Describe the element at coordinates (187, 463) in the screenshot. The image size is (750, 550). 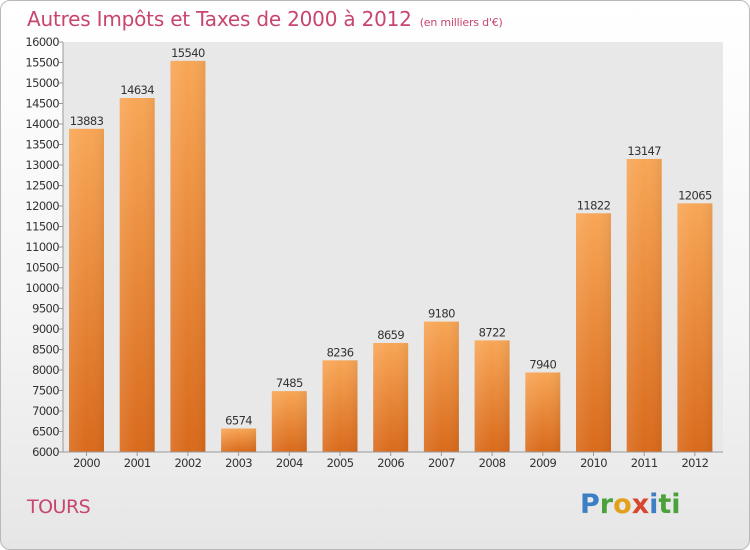
I see `x-tick-label: 2002` at that location.